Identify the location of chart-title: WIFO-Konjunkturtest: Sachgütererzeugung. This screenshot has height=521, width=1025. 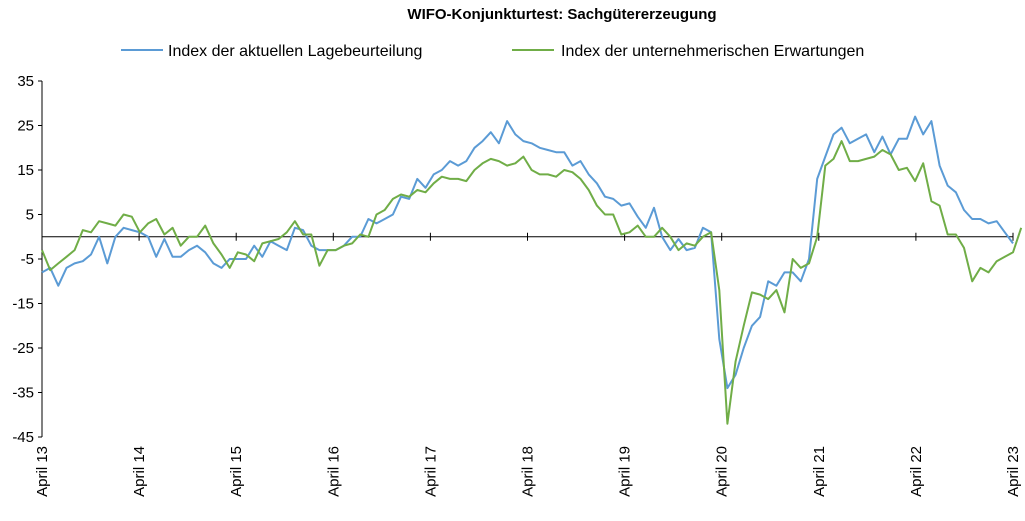
(561, 14).